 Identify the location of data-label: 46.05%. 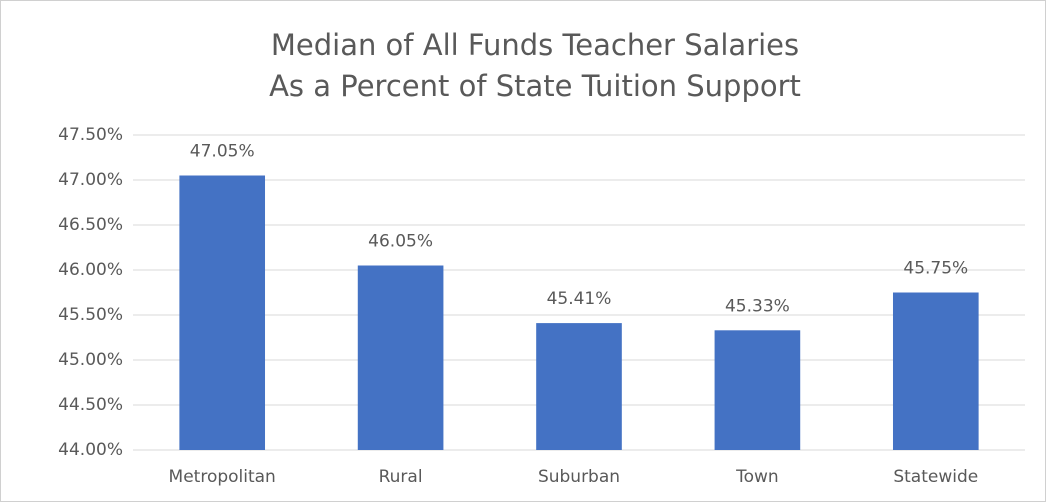
(400, 242).